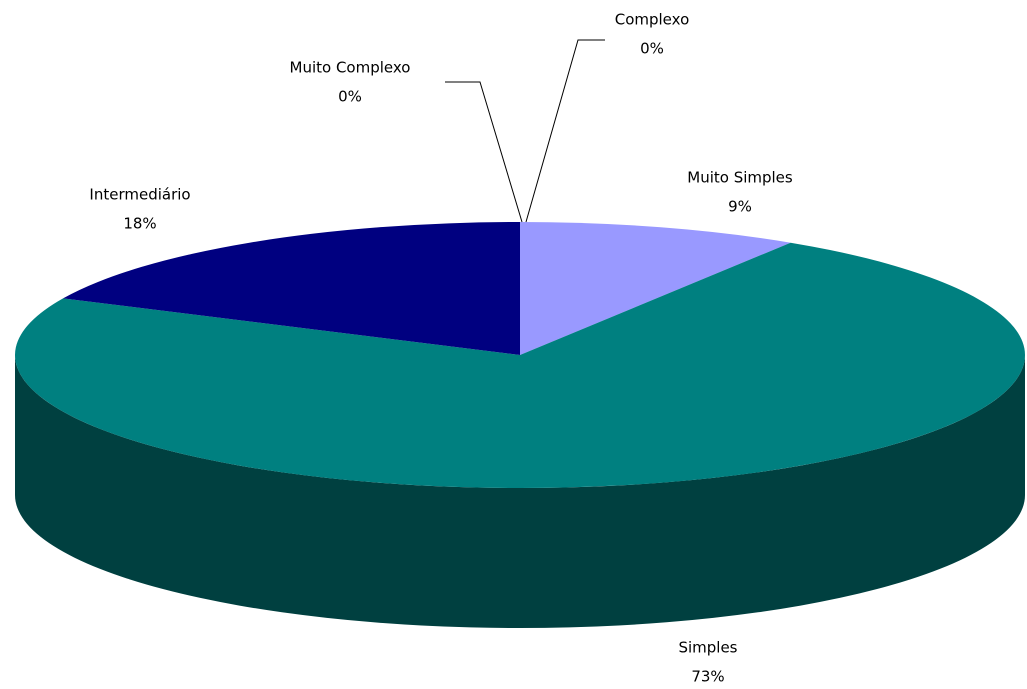 This screenshot has width=1027, height=689. What do you see at coordinates (350, 68) in the screenshot?
I see `category-label: Muito Complexo` at bounding box center [350, 68].